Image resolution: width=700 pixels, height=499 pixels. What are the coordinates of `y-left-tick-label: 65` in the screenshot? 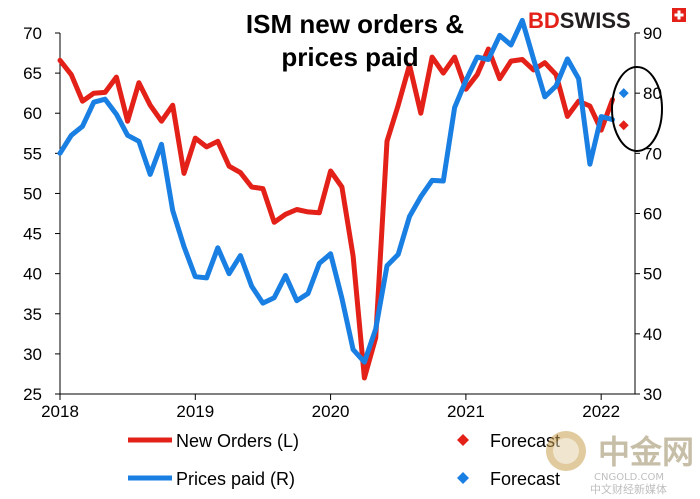 It's located at (32, 73).